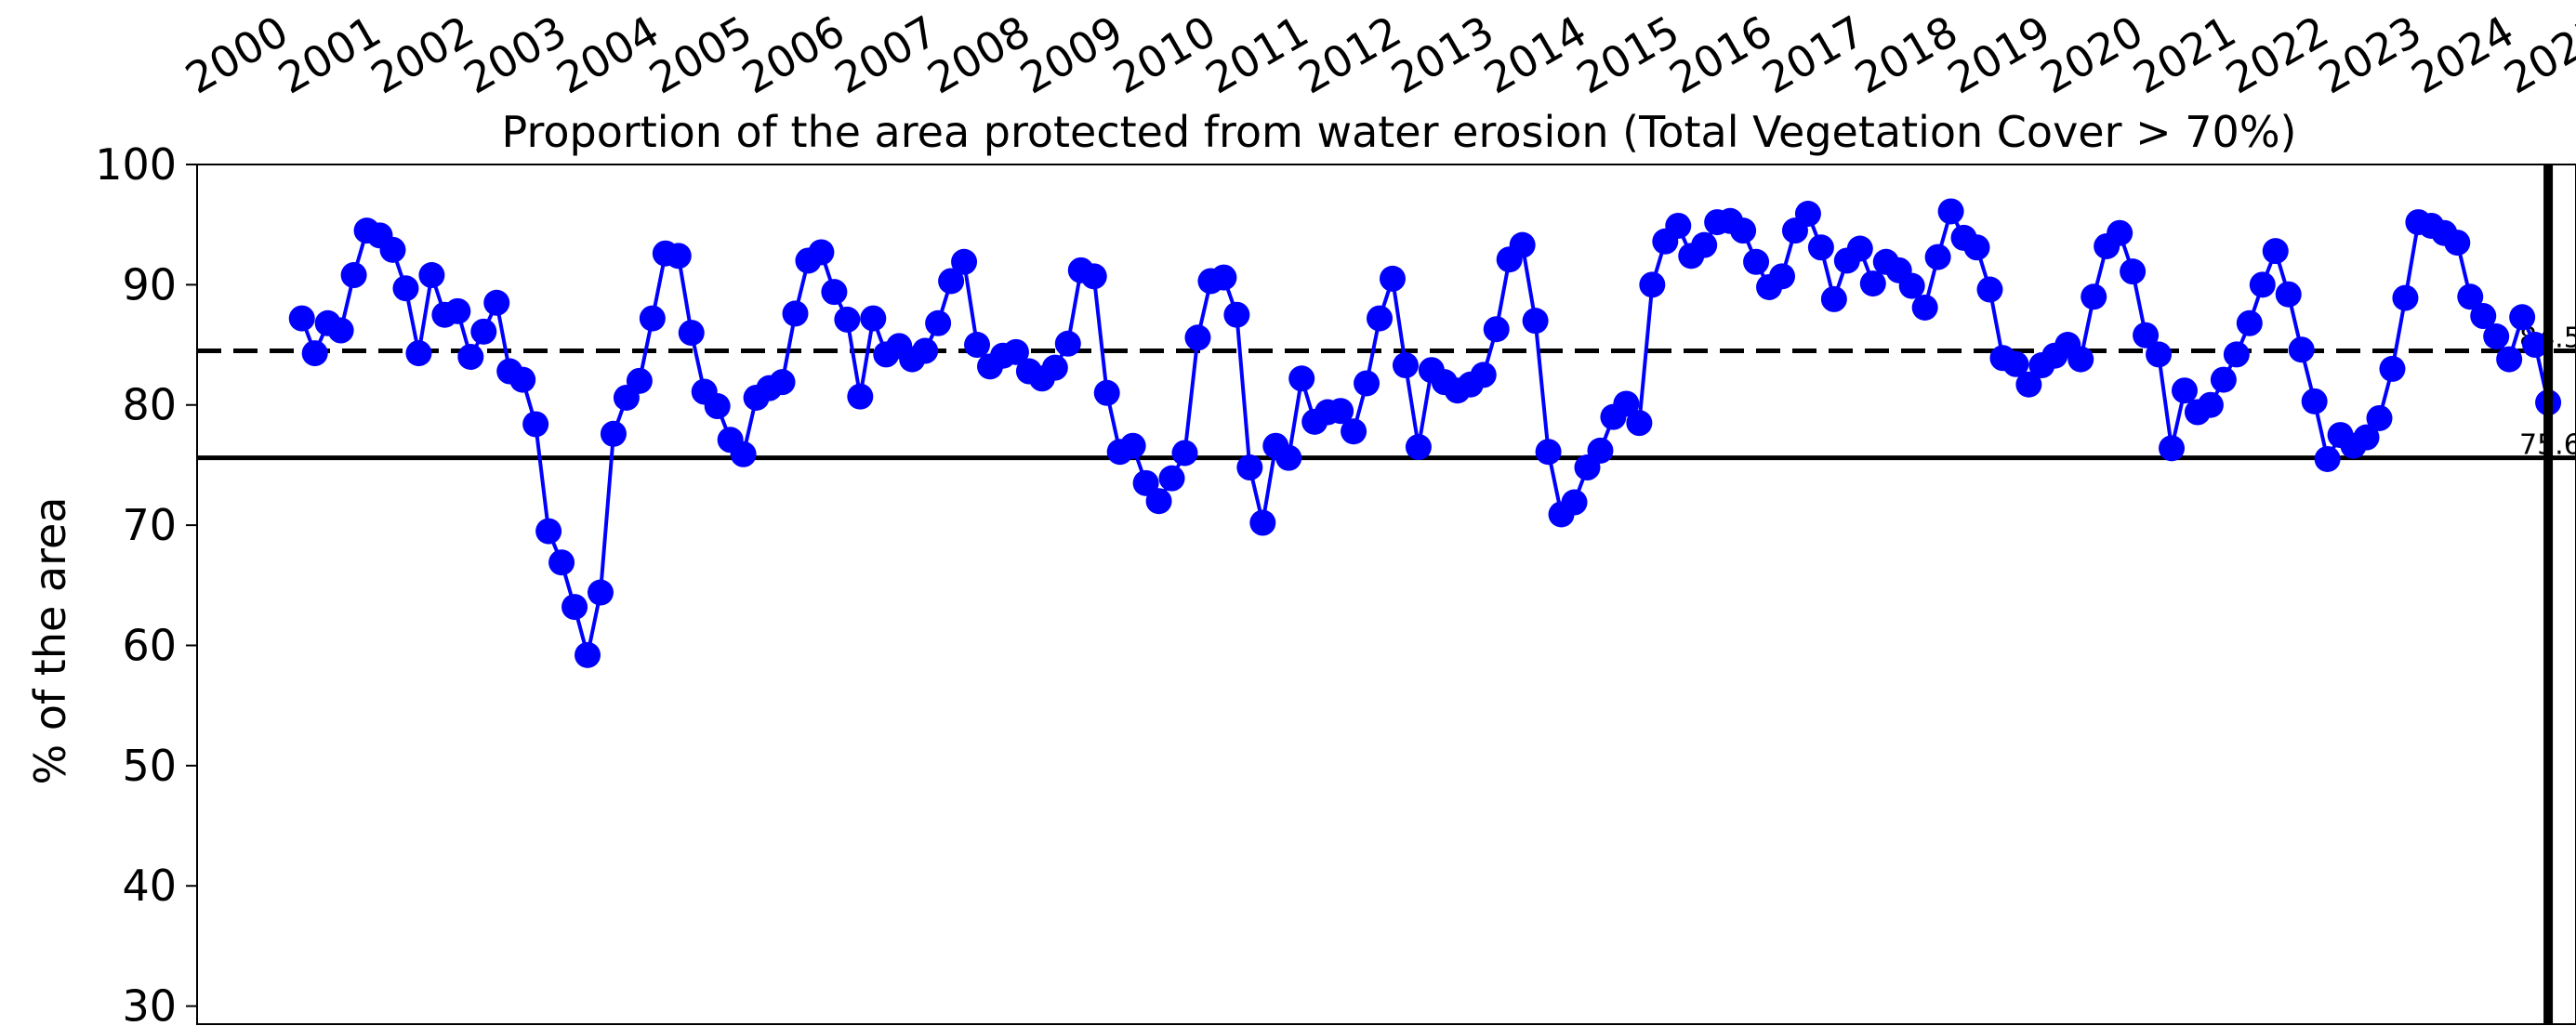  I want to click on x-tick-label: 2025, so click(2536, 54).